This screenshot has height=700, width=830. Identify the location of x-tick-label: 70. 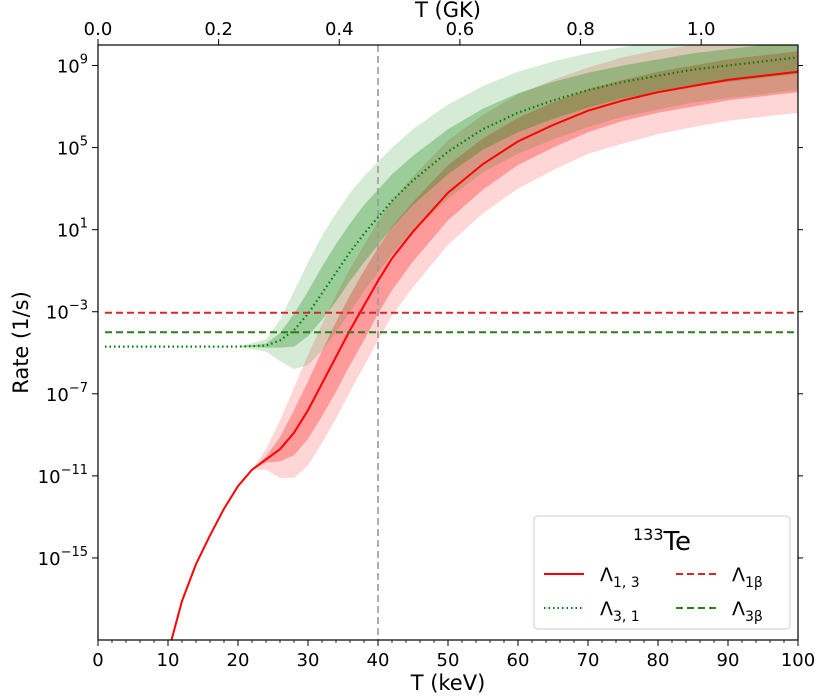
(588, 660).